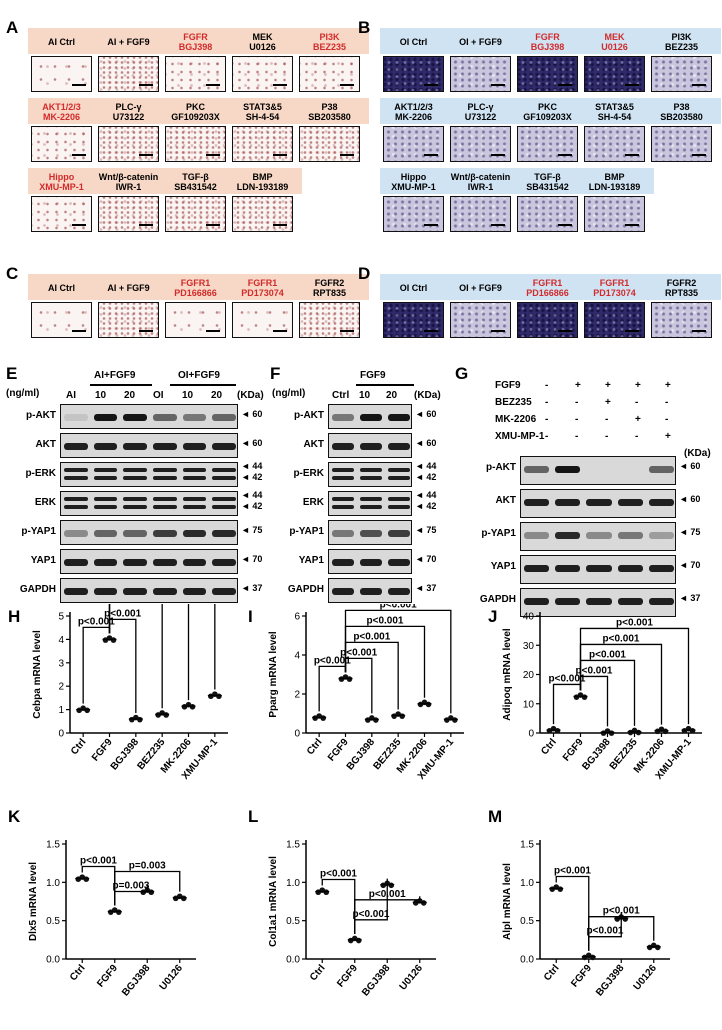 This screenshot has height=1030, width=722. Describe the element at coordinates (262, 182) in the screenshot. I see `condition-label: BMP LDN-193189` at that location.